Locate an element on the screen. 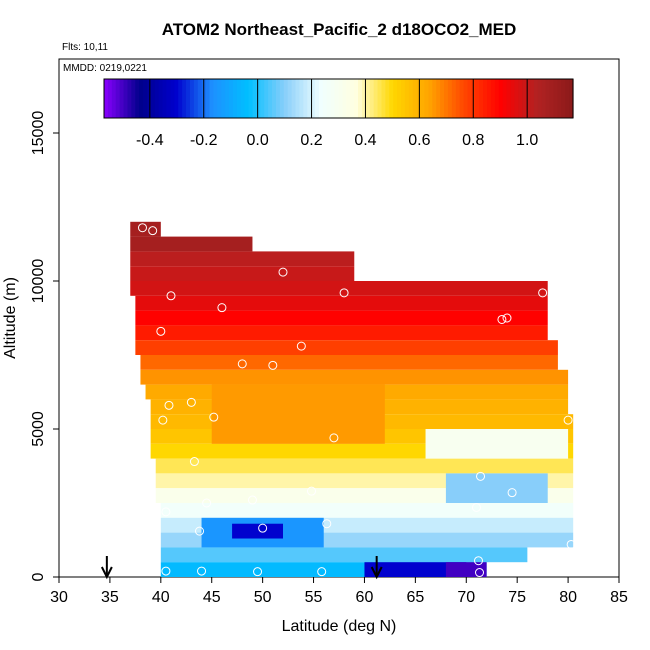  colorbar-tick-label: 0.0 is located at coordinates (258, 140).